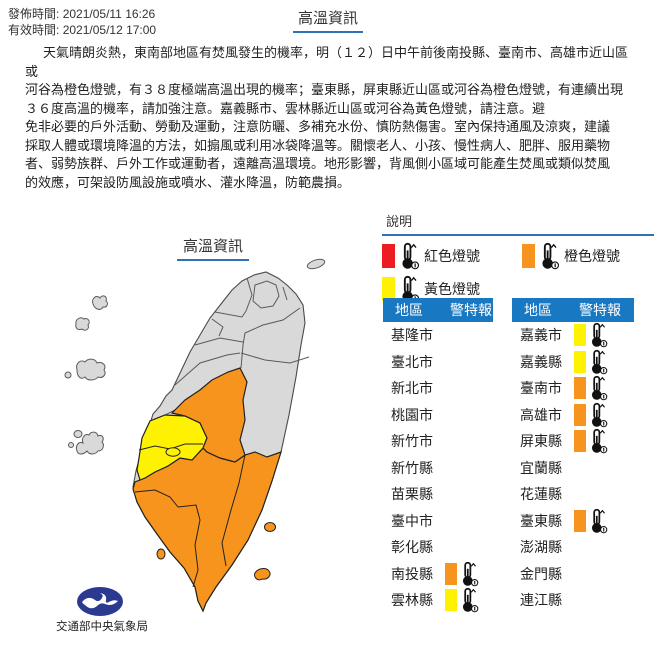  Describe the element at coordinates (541, 547) in the screenshot. I see `region-name: 澎湖縣` at that location.